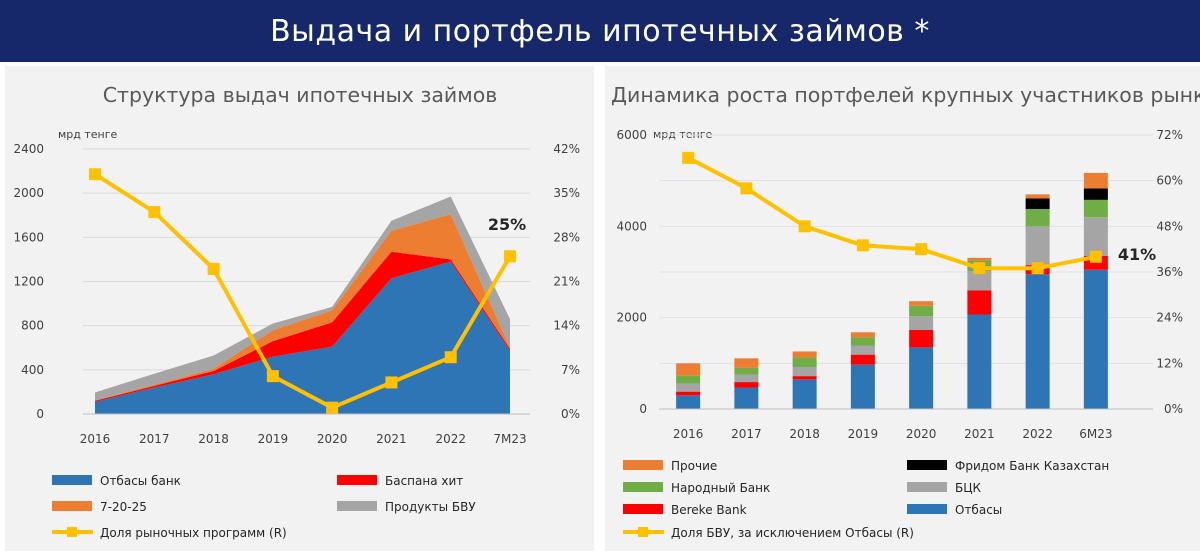 The width and height of the screenshot is (1200, 556). I want to click on y-tick-label: 4000, so click(631, 226).